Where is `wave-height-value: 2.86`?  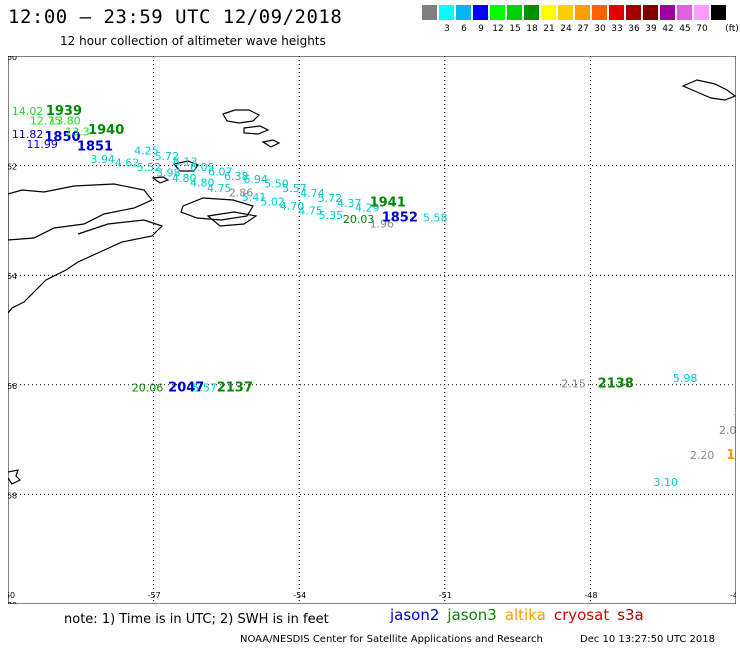 wave-height-value: 2.86 is located at coordinates (241, 192).